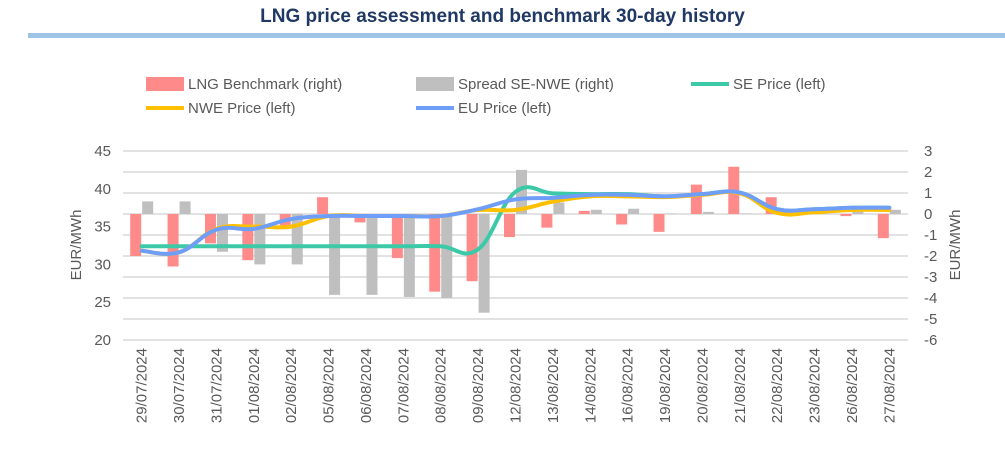 The height and width of the screenshot is (457, 1005). What do you see at coordinates (889, 385) in the screenshot?
I see `x-tick-label: 27/08/2024` at bounding box center [889, 385].